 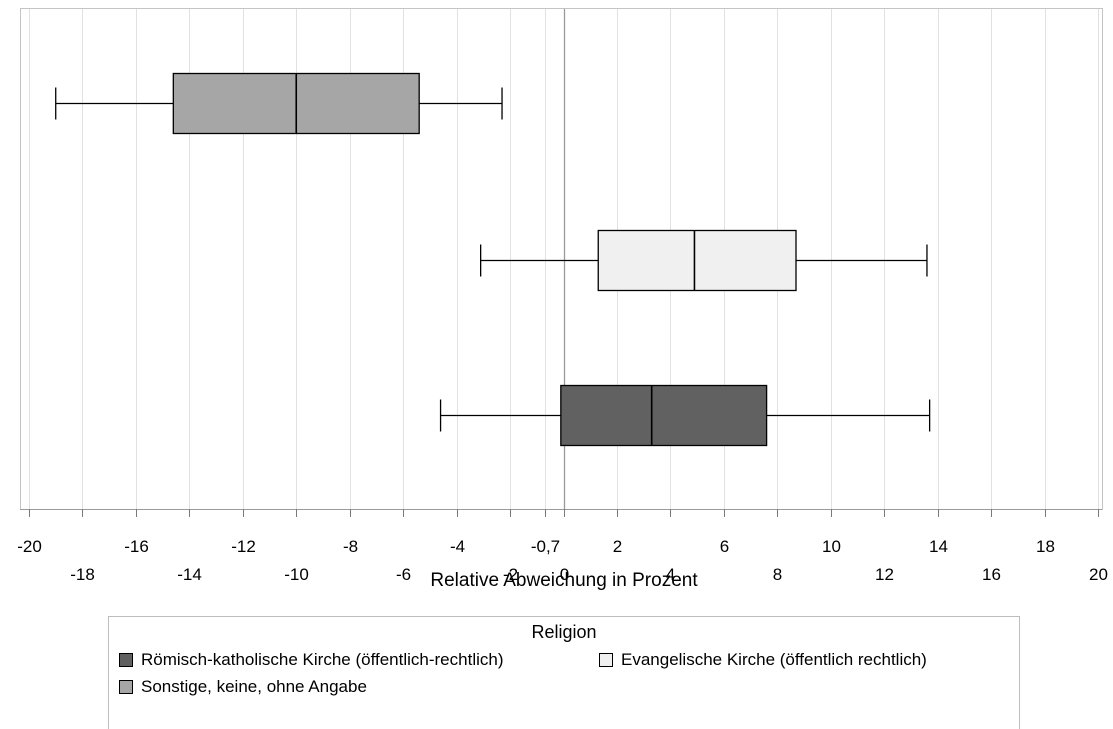 What do you see at coordinates (884, 574) in the screenshot?
I see `x-tick-label: 12` at bounding box center [884, 574].